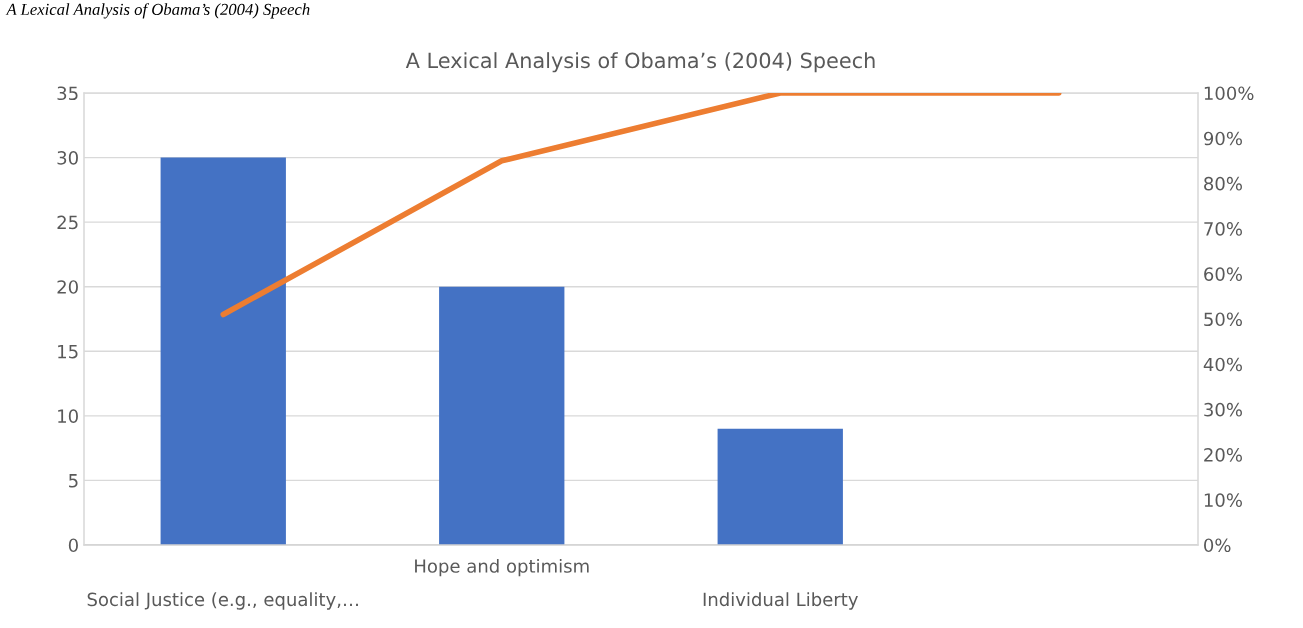 Image resolution: width=1303 pixels, height=628 pixels. What do you see at coordinates (67, 222) in the screenshot?
I see `y-tick-label: 25` at bounding box center [67, 222].